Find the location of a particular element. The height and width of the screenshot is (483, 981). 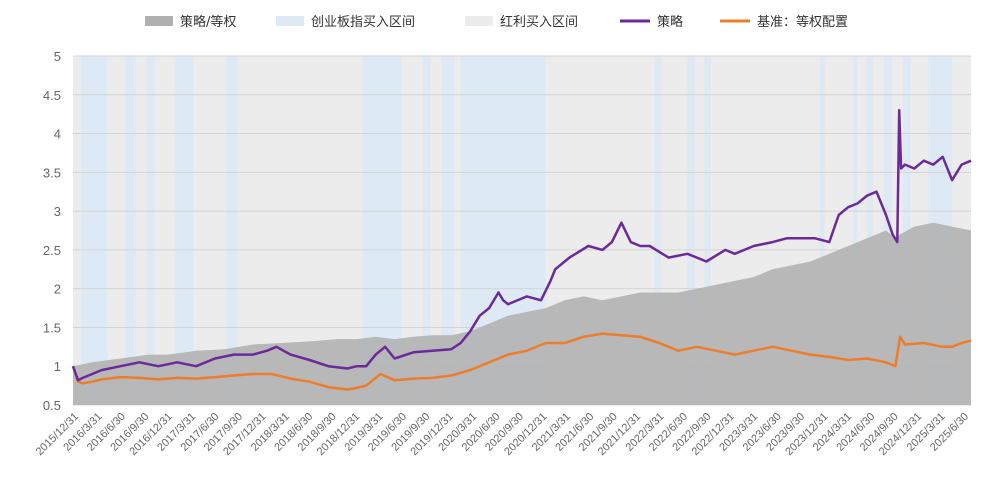

legend-label-ratio: 策略/等权 is located at coordinates (208, 22).